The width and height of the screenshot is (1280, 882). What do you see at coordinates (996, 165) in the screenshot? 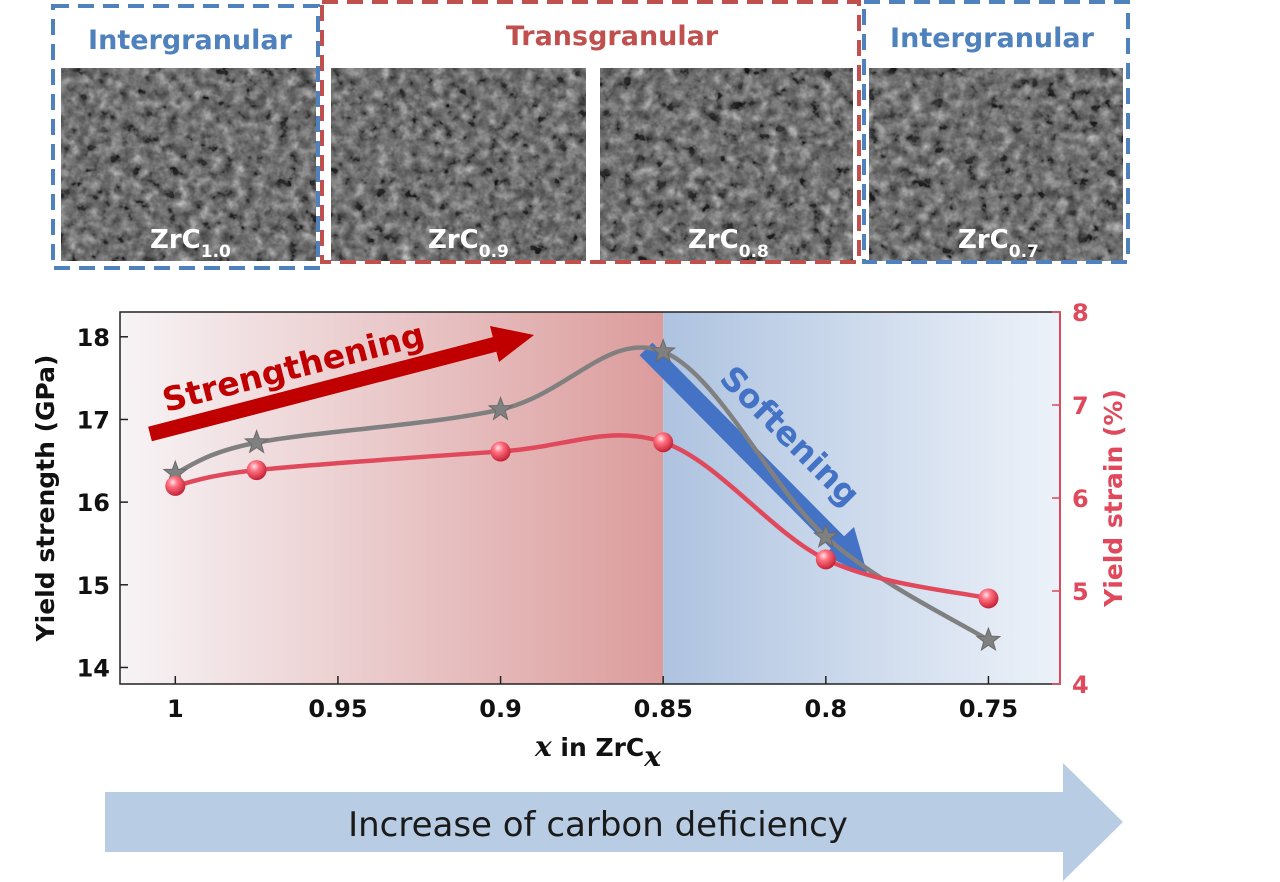
I see `sem-panel-zrc07: ZrC0.7` at bounding box center [996, 165].